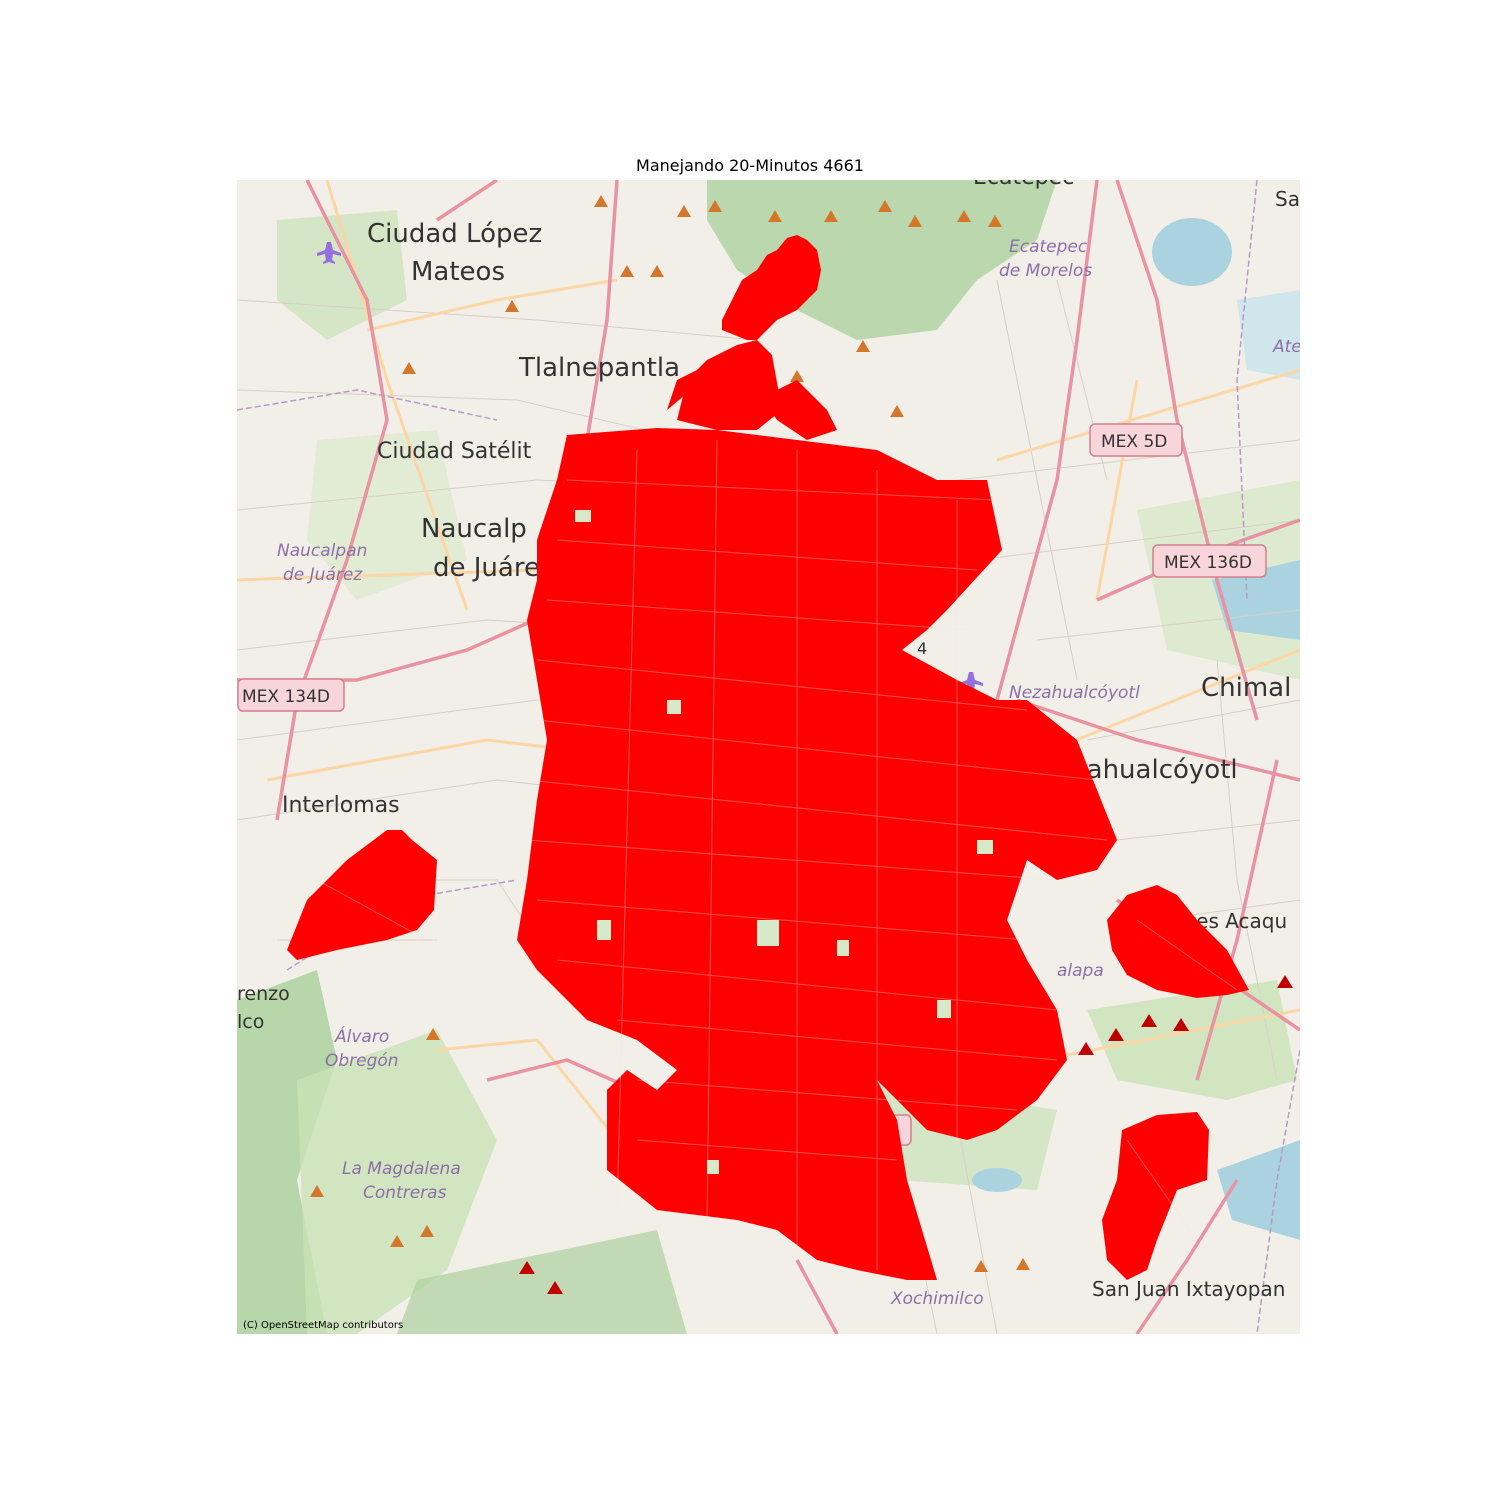 The width and height of the screenshot is (1500, 1500). I want to click on label-naucalpan-italic: Naucalpan, so click(322, 551).